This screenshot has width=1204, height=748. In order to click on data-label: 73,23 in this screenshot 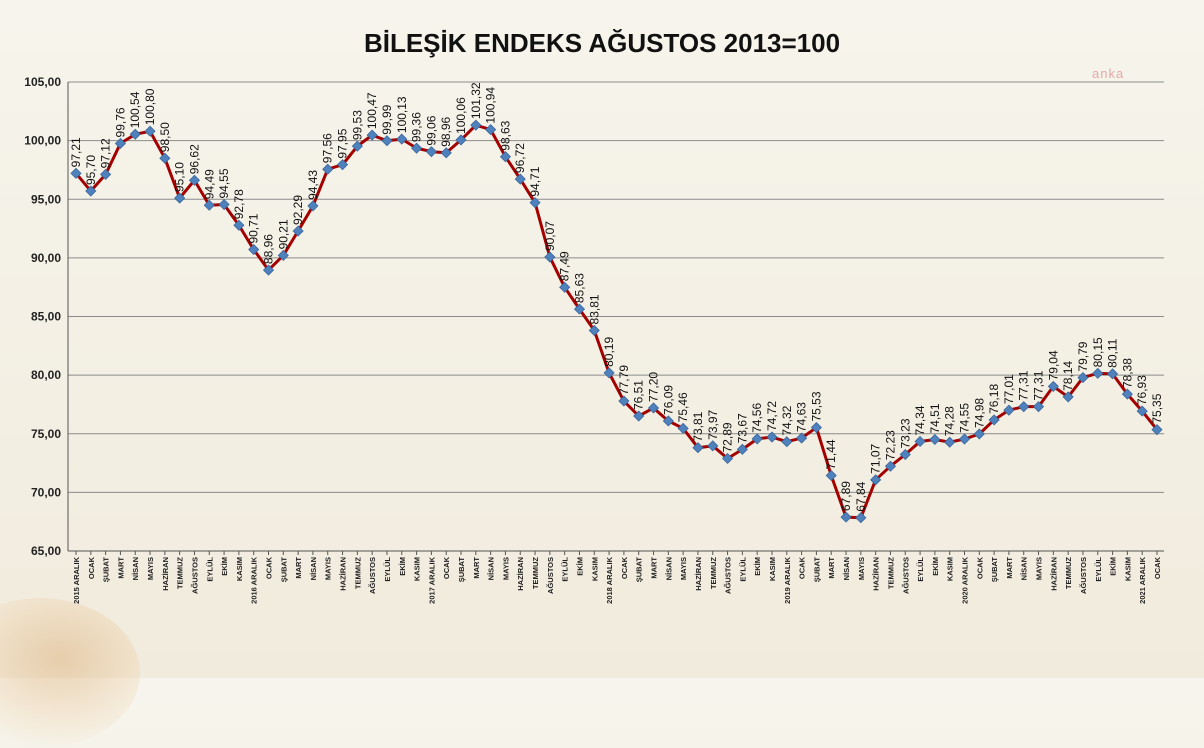, I will do `click(905, 433)`.